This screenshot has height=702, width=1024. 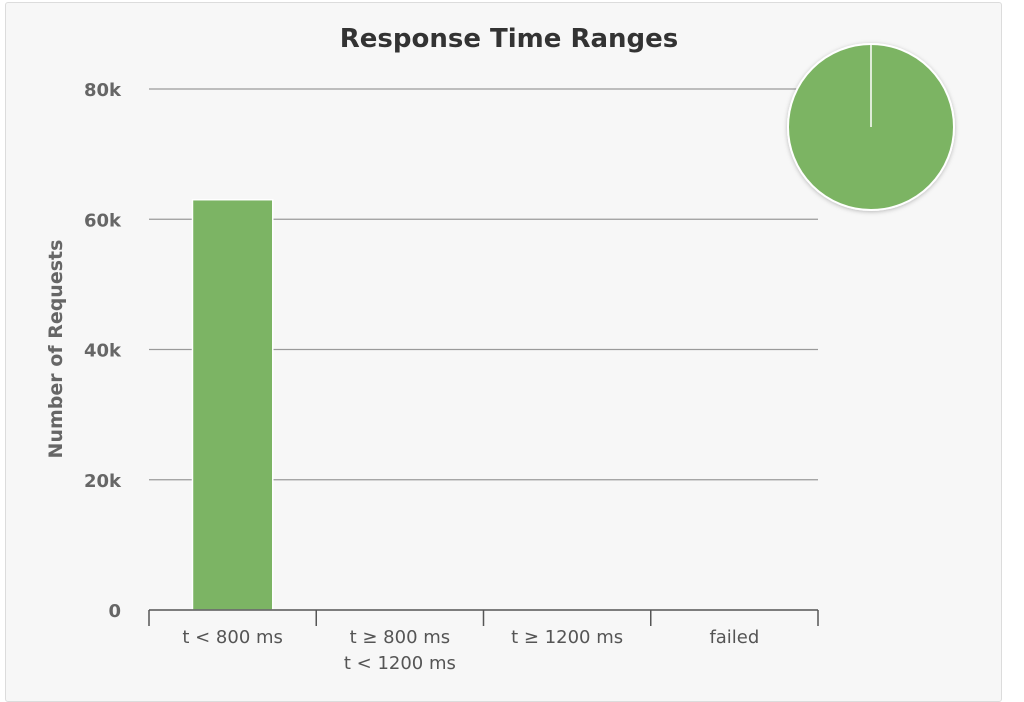 What do you see at coordinates (232, 637) in the screenshot?
I see `x-tick-label: t < 800 ms` at bounding box center [232, 637].